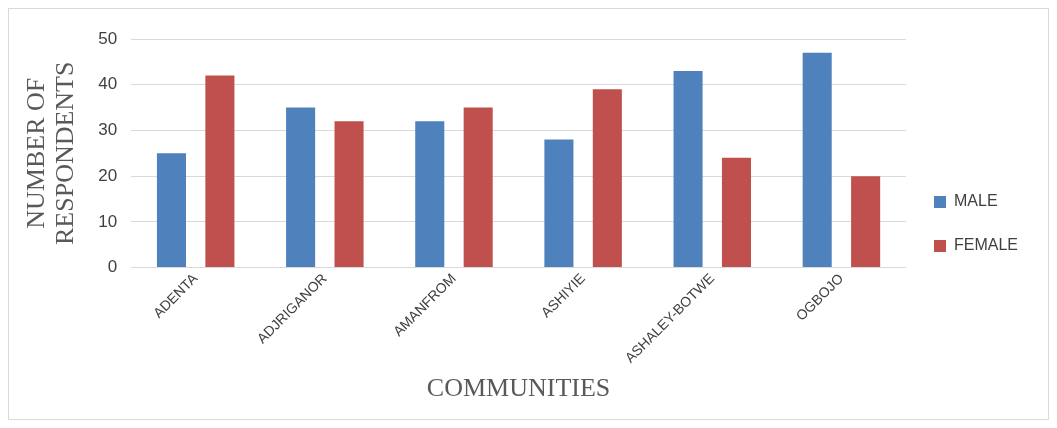  Describe the element at coordinates (50, 153) in the screenshot. I see `y-axis-title: NUMBER OF RESPONDENTS` at that location.